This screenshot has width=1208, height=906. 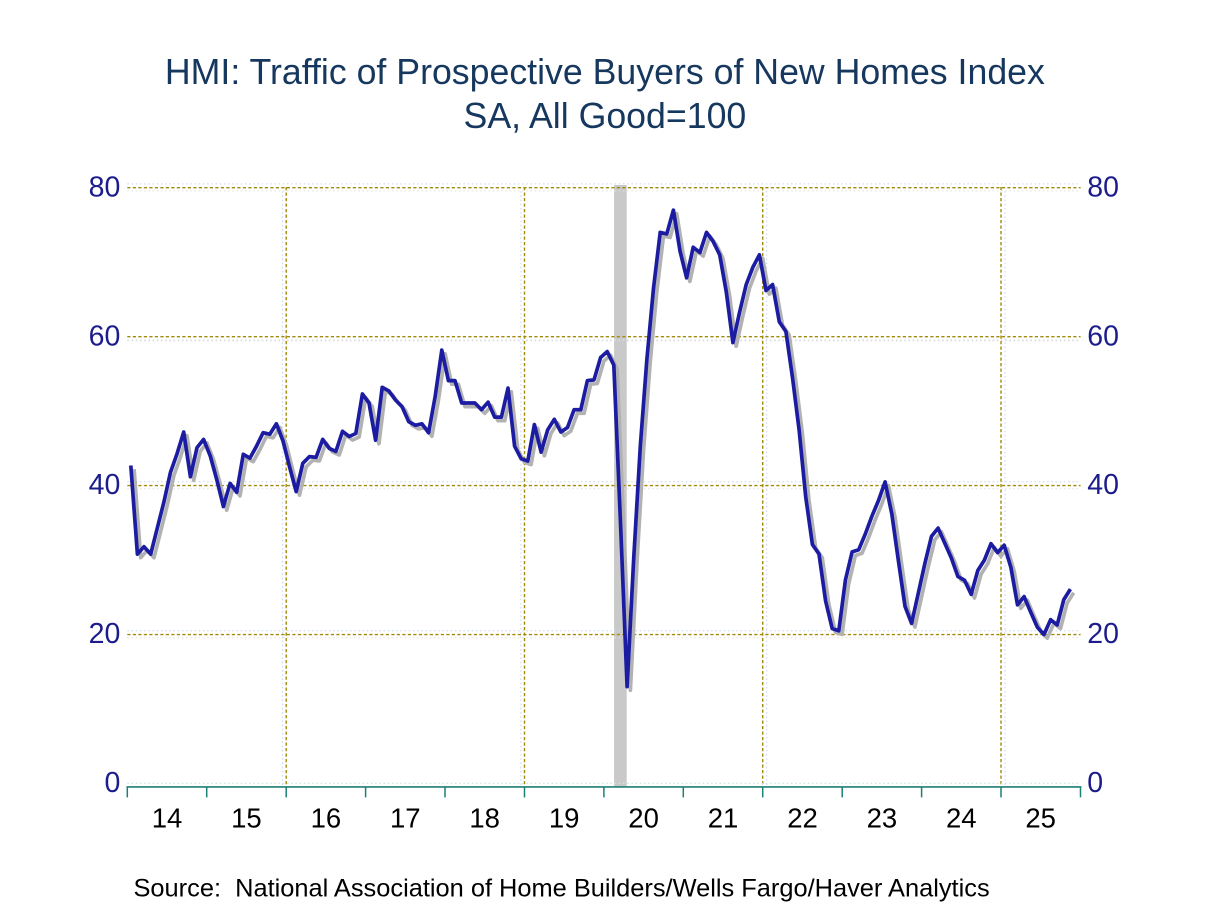 What do you see at coordinates (564, 818) in the screenshot?
I see `svg-text: 19` at bounding box center [564, 818].